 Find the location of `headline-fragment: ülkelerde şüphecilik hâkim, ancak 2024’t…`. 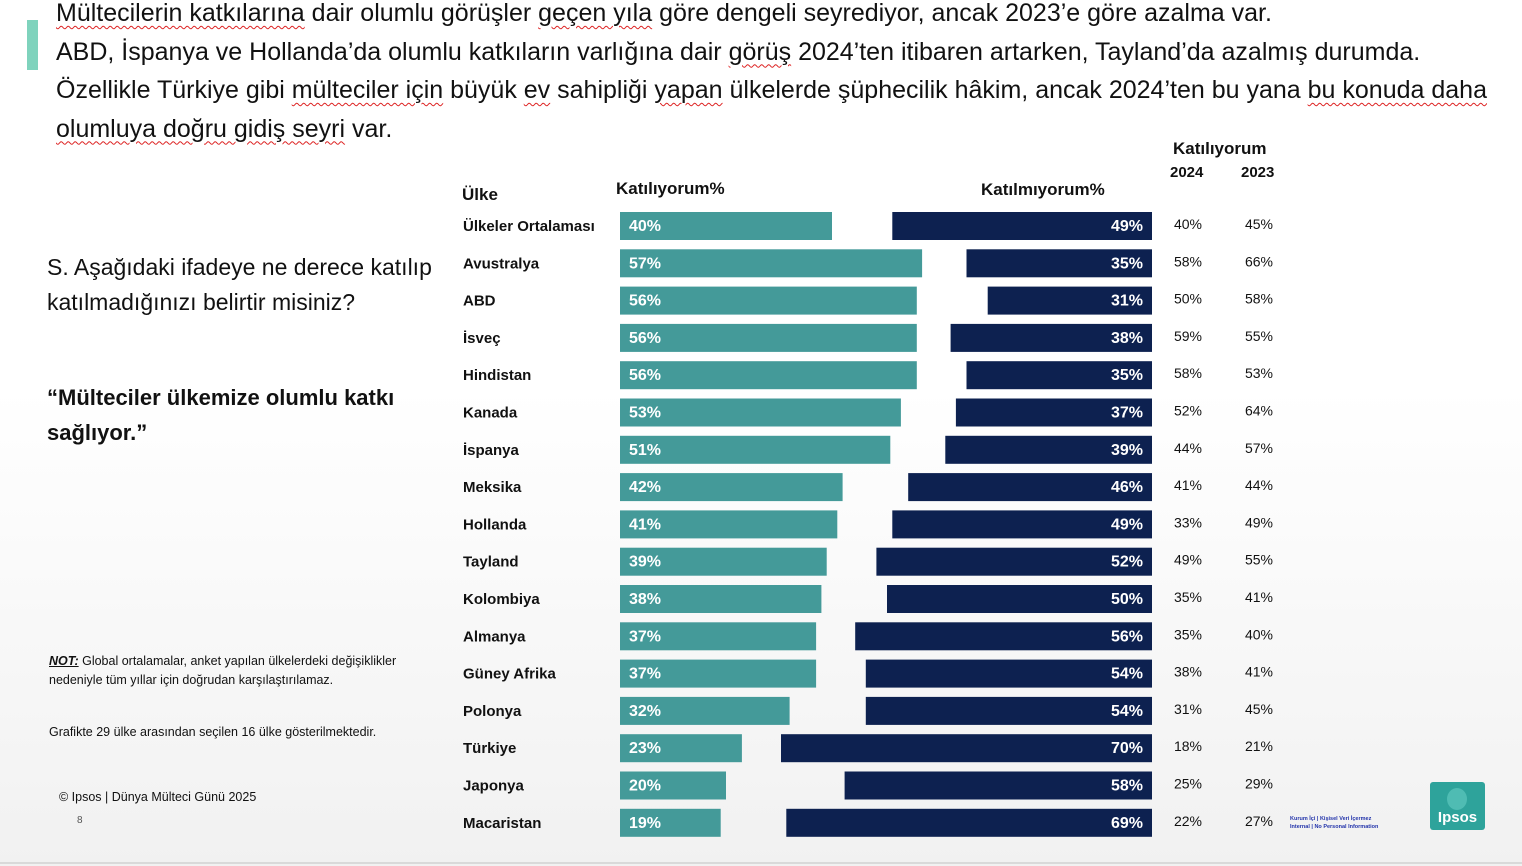

headline-fragment: ülkelerde şüphecilik hâkim, ancak 2024’t… is located at coordinates (1015, 90).